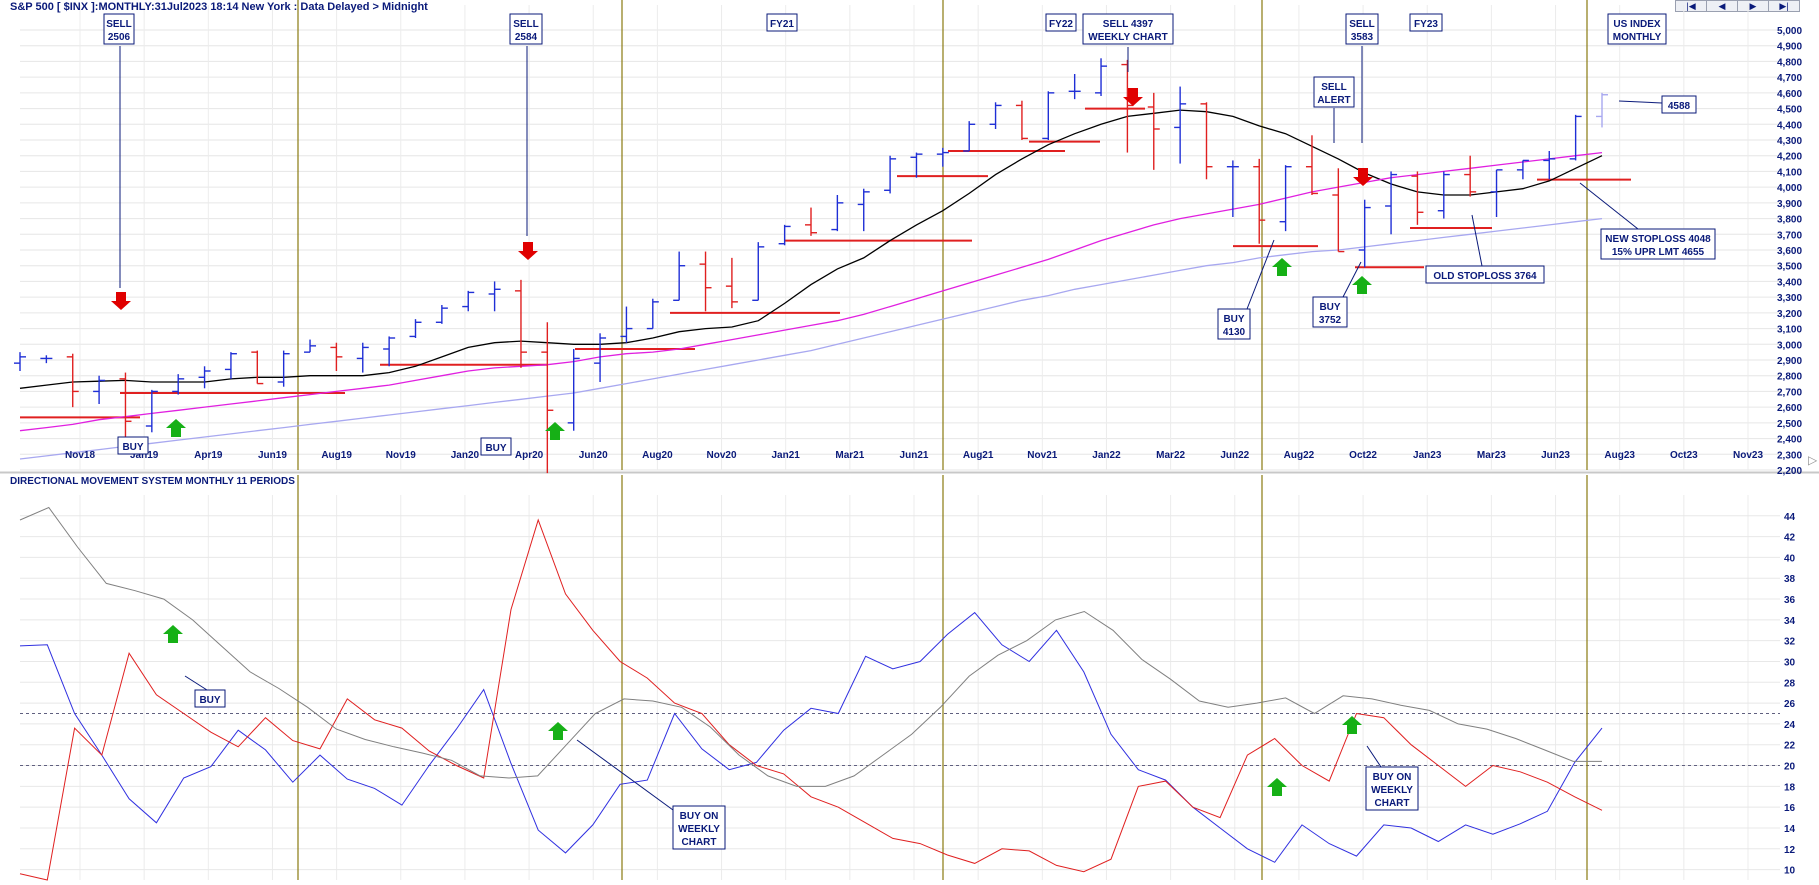  I want to click on price-tick-label: 3,300, so click(1789, 298).